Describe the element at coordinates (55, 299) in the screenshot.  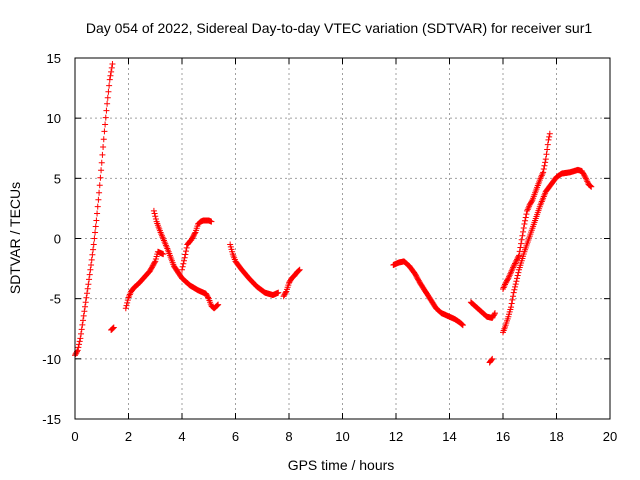
I see `y-tick-label: -5` at that location.